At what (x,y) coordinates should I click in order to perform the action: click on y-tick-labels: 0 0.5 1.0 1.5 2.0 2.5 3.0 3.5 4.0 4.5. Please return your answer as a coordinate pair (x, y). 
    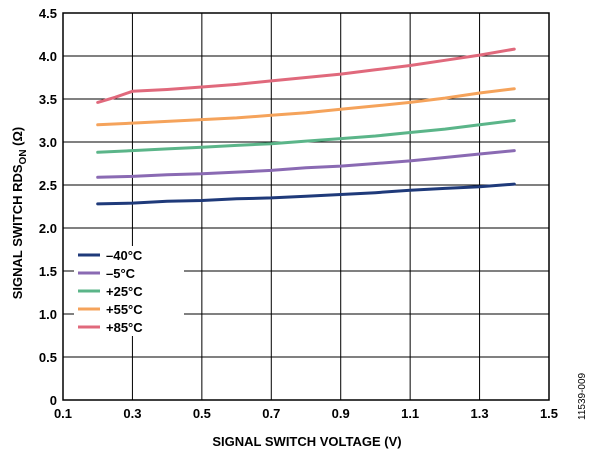
    Looking at the image, I should click on (48, 207).